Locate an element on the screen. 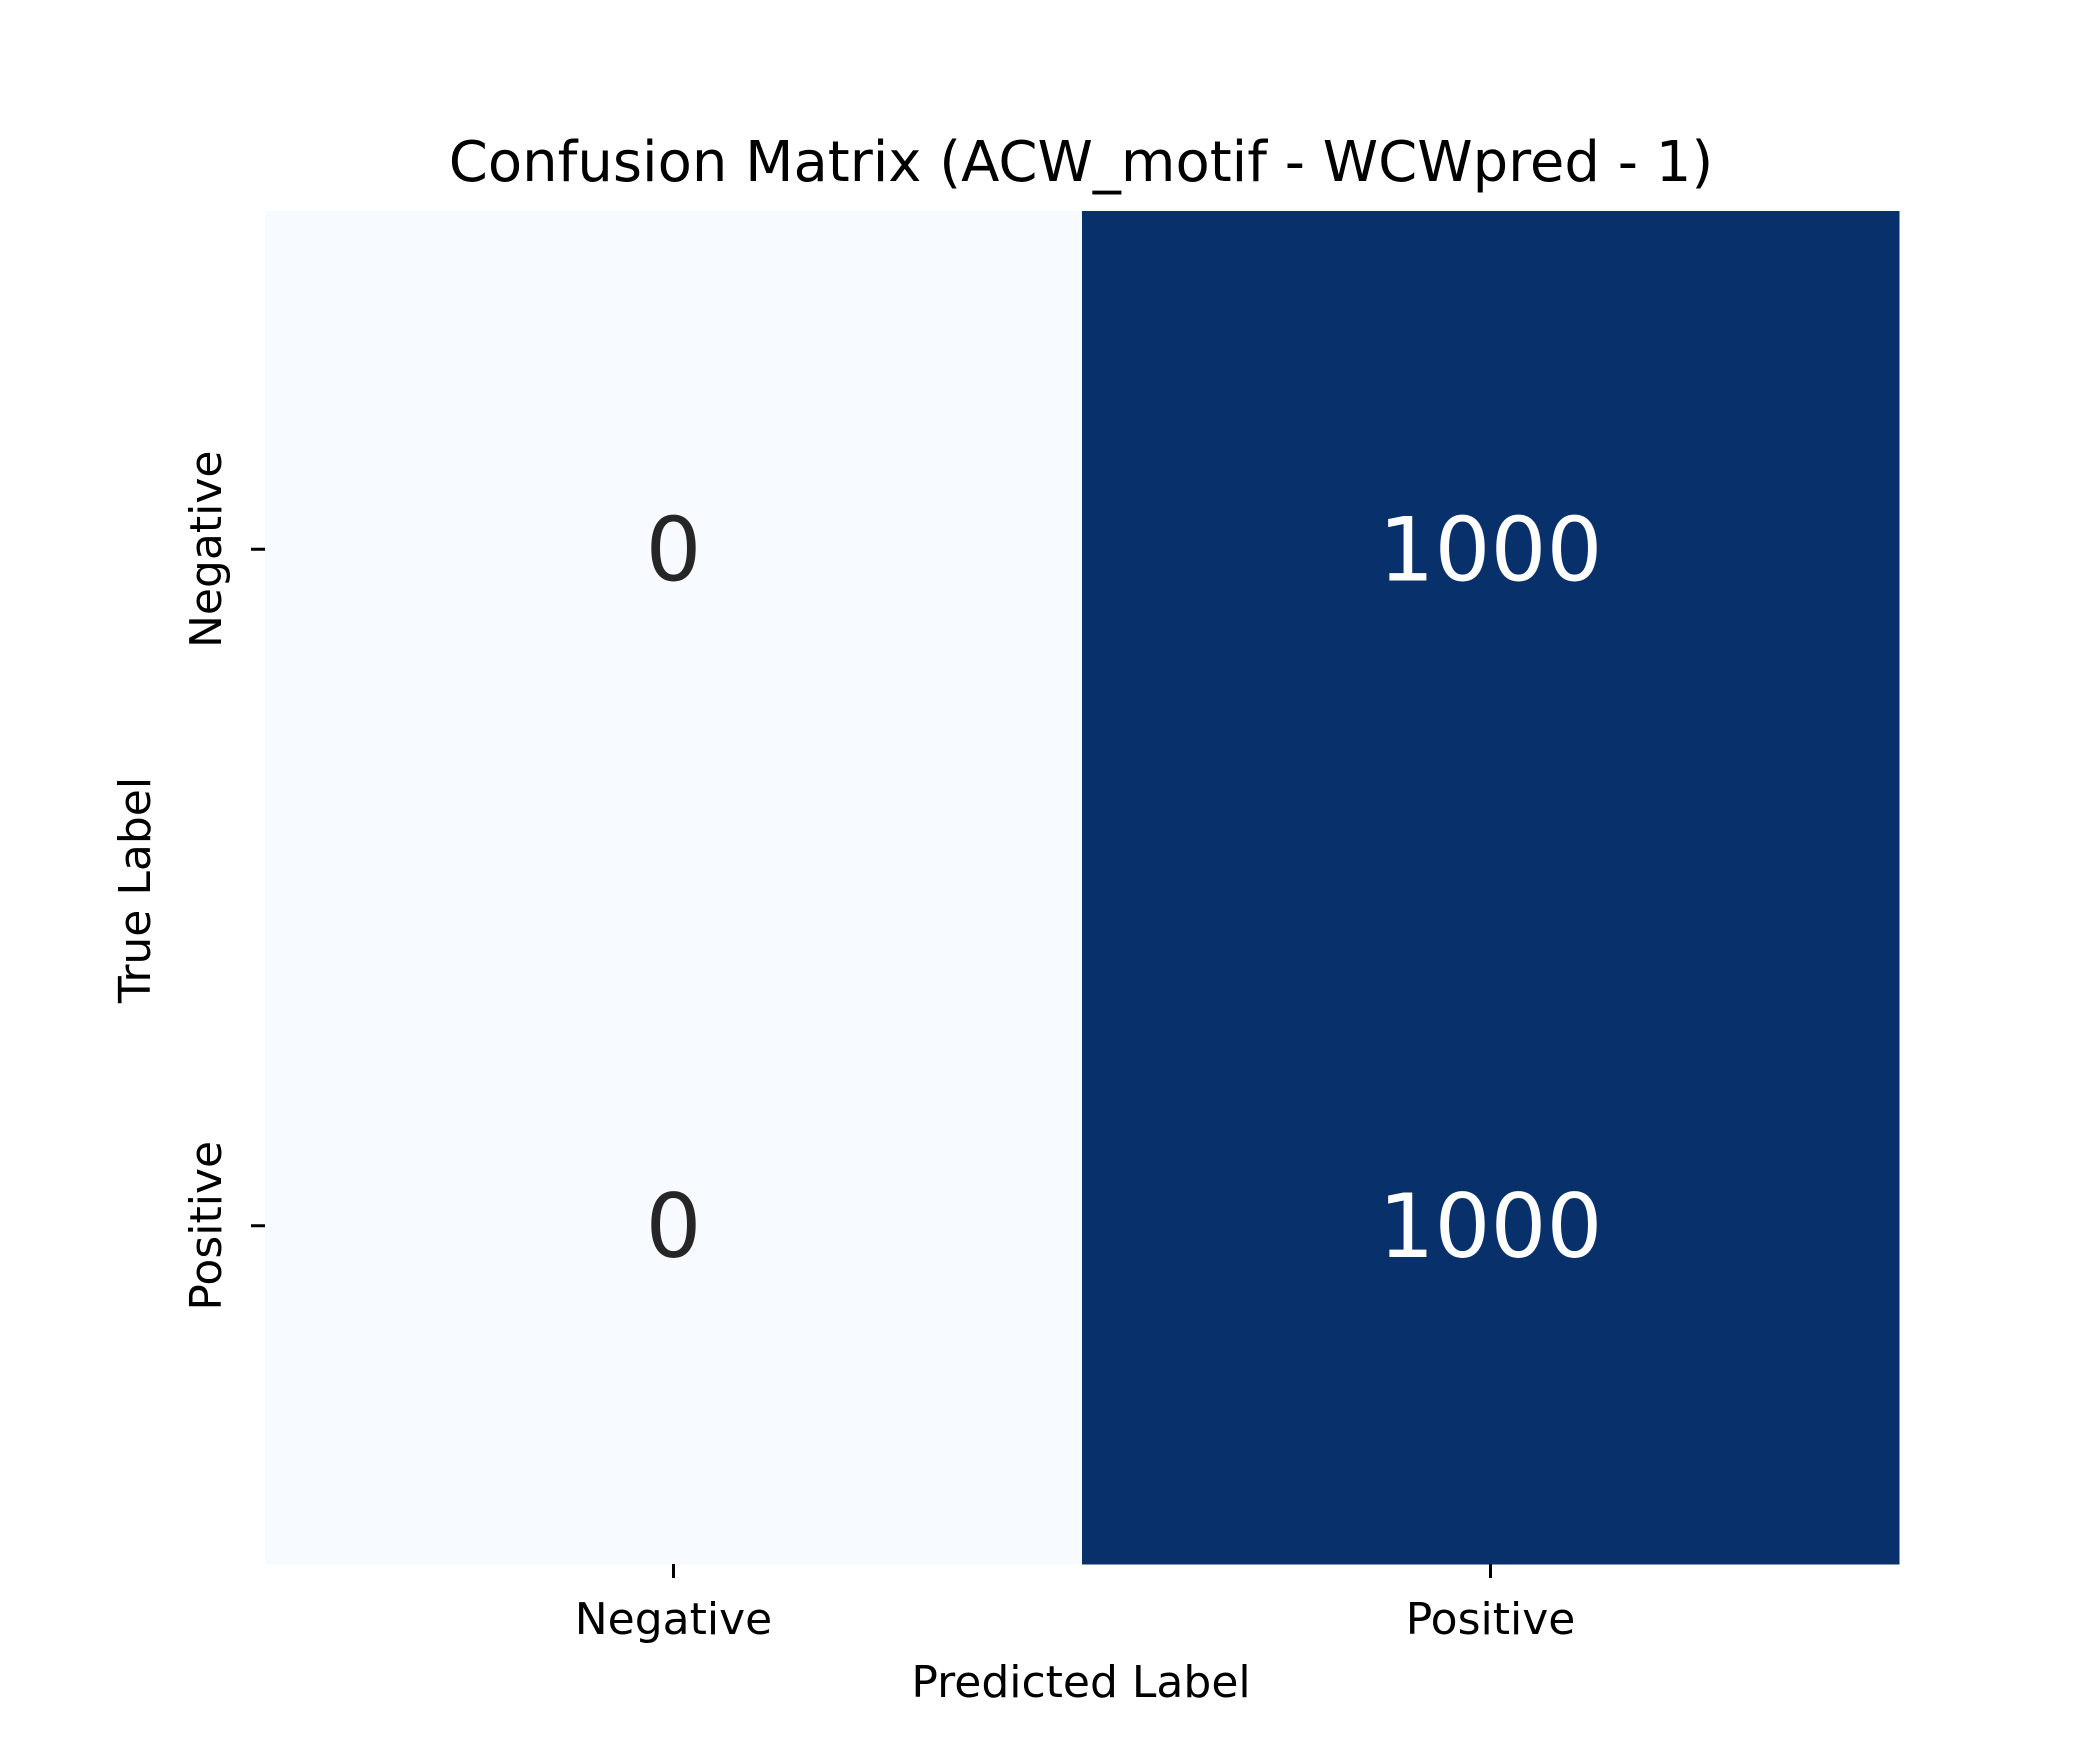 This screenshot has width=2100, height=1750. y-axis-ticks: Negative Positive is located at coordinates (223, 881).